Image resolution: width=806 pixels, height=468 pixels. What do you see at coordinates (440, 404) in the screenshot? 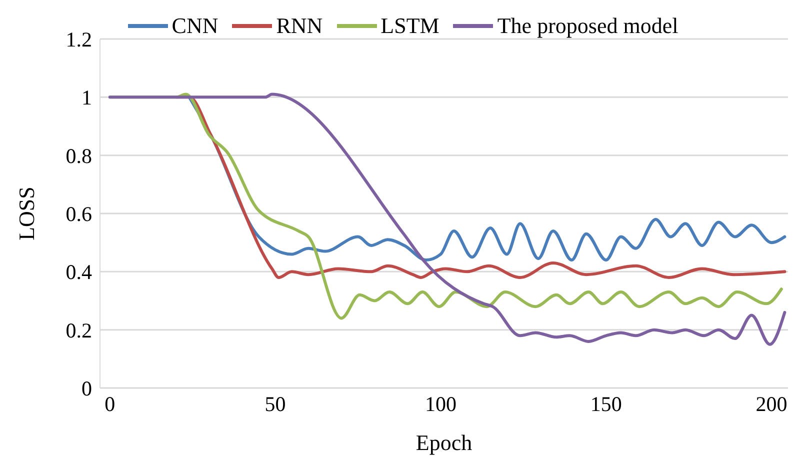
I see `x-tick-label: 100` at bounding box center [440, 404].